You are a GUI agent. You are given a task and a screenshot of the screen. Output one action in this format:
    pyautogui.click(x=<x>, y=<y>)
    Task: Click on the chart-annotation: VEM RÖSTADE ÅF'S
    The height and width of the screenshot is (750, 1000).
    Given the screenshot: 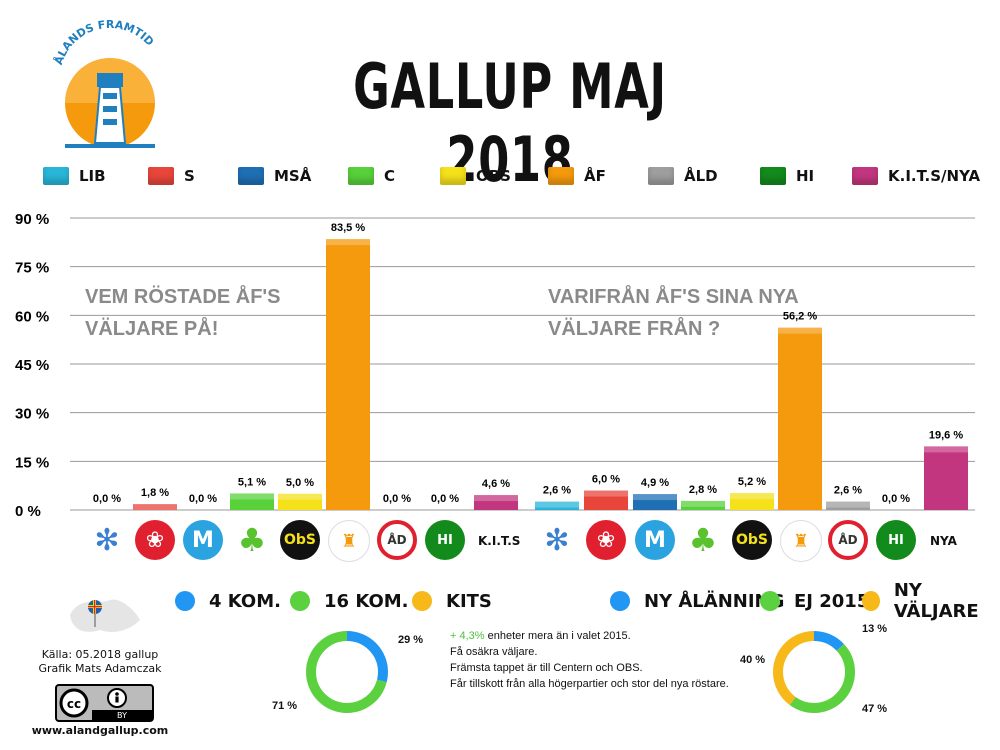 What is the action you would take?
    pyautogui.click(x=183, y=296)
    